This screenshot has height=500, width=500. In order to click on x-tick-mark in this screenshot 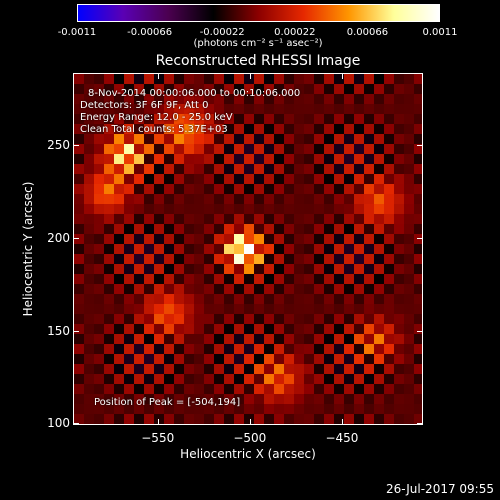, I will do `click(158, 76)`.